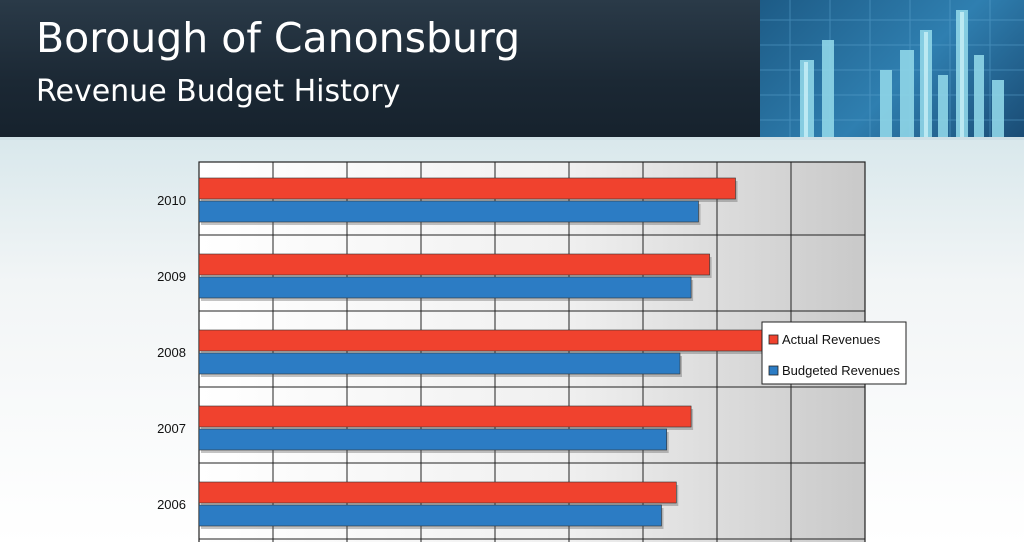  What do you see at coordinates (218, 91) in the screenshot?
I see `page-subtitle: Revenue Budget History` at bounding box center [218, 91].